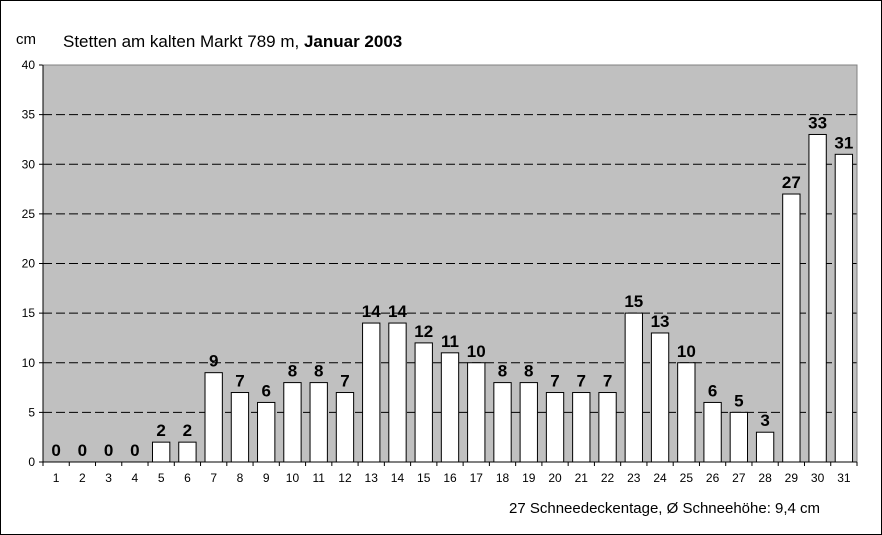  I want to click on x-tick-label: 3, so click(108, 478).